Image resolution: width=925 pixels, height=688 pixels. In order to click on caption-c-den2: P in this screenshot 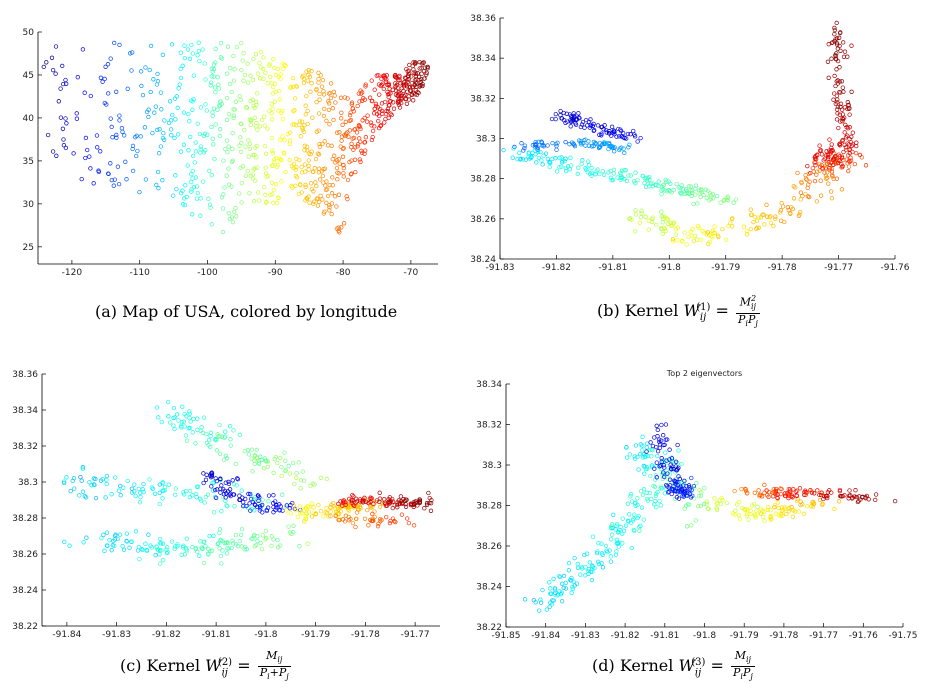, I will do `click(282, 673)`.